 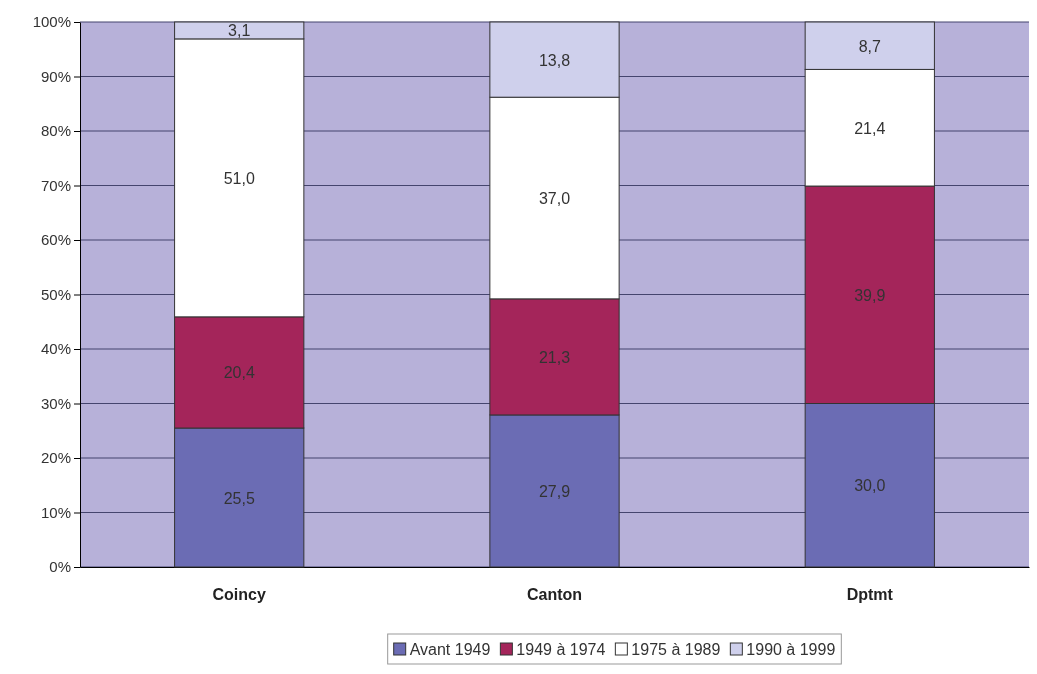 What do you see at coordinates (55, 403) in the screenshot?
I see `y-tick-label: 30%` at bounding box center [55, 403].